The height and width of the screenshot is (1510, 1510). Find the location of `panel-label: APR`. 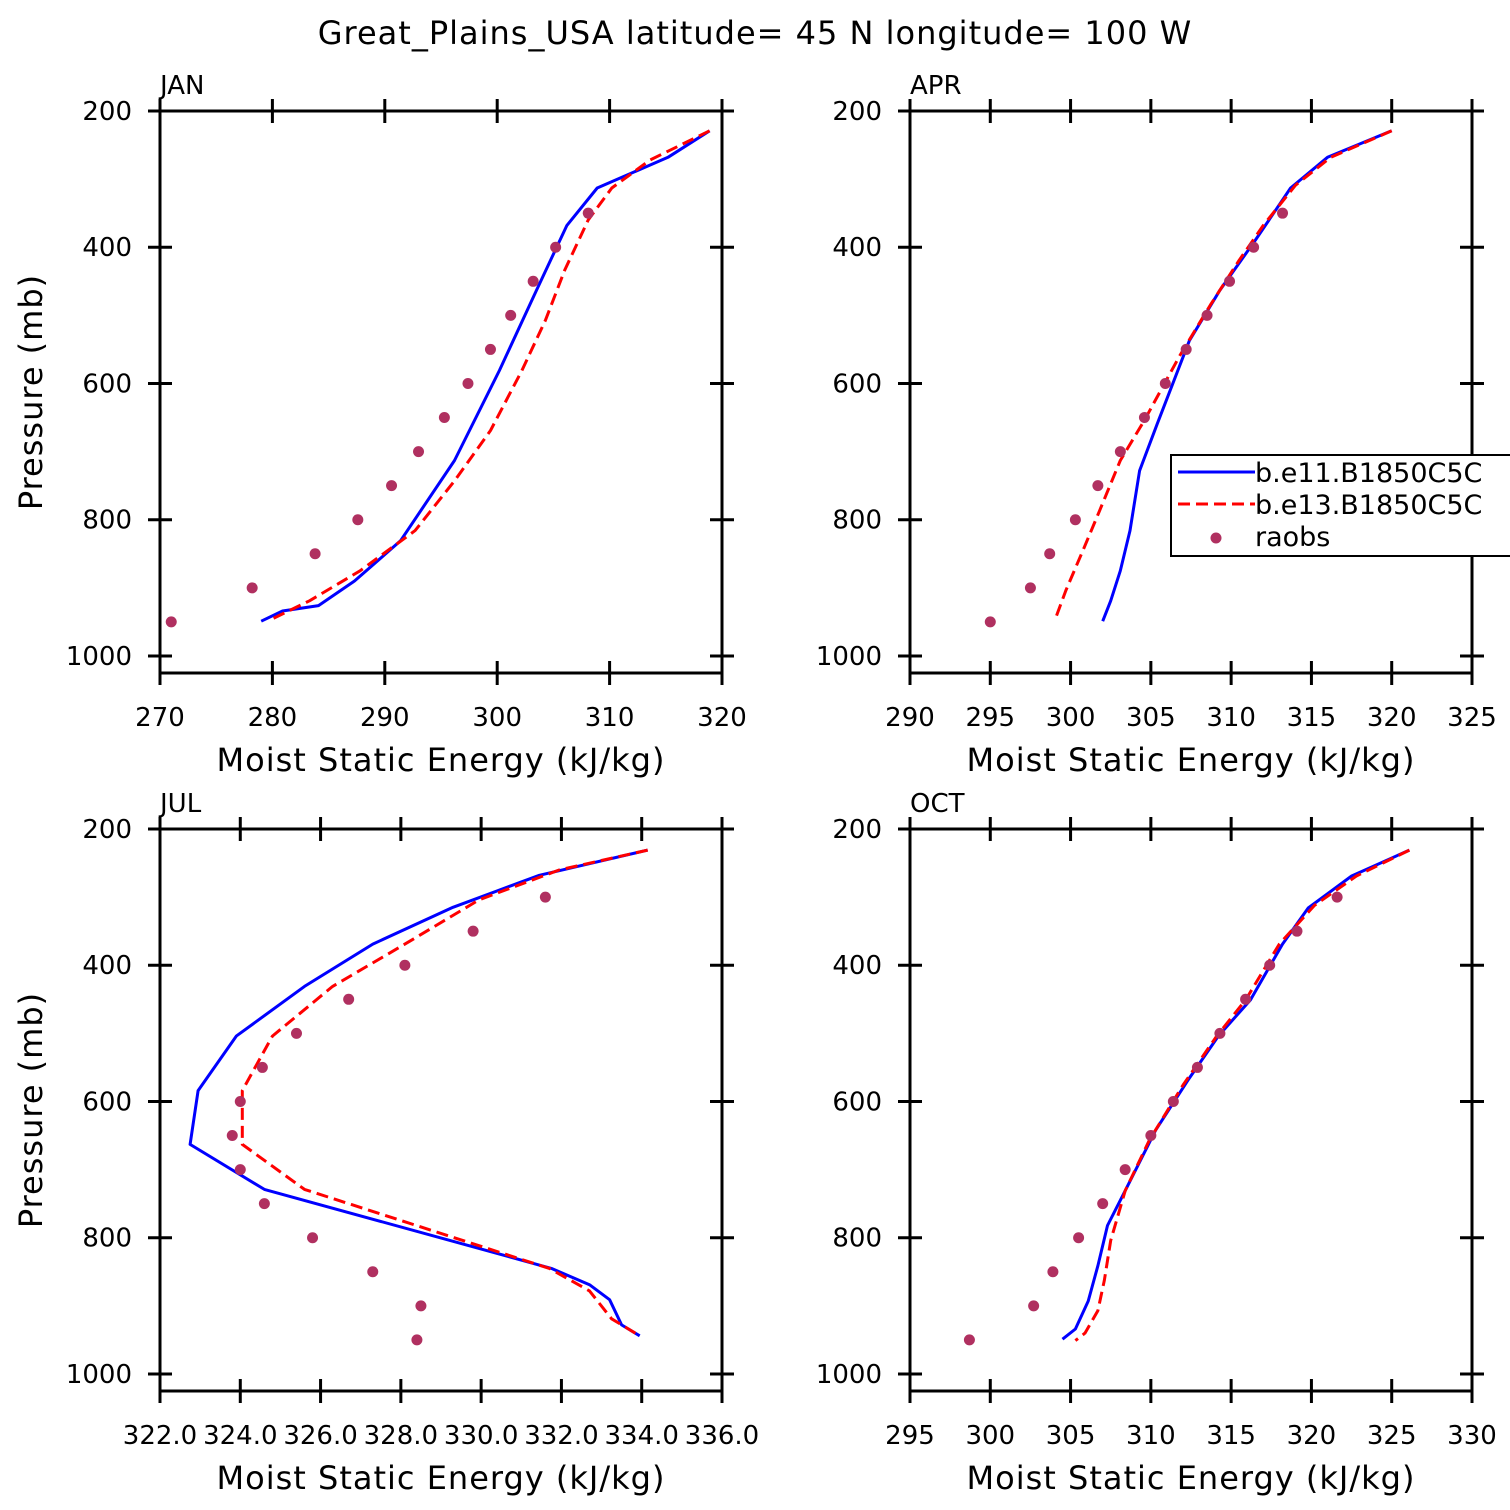

panel-label: APR is located at coordinates (936, 86).